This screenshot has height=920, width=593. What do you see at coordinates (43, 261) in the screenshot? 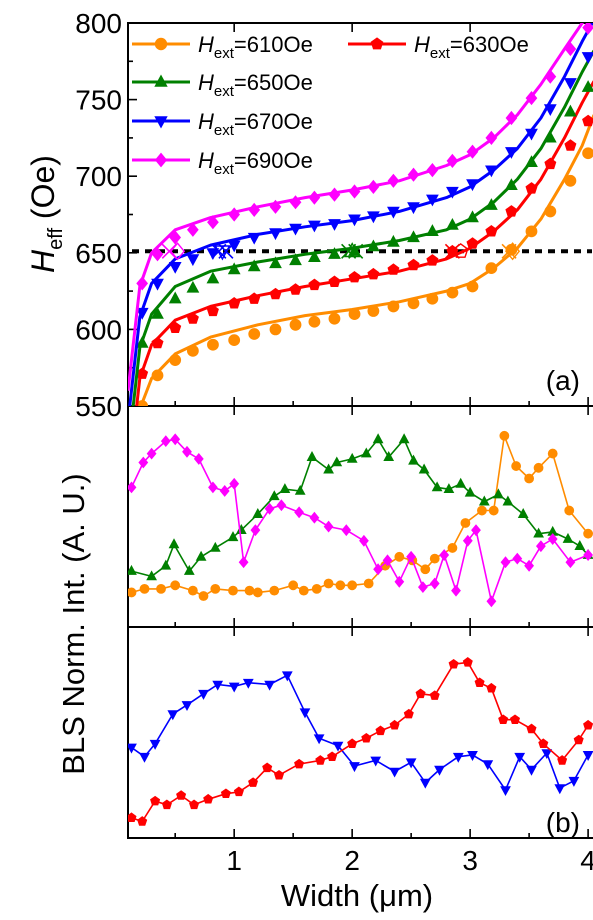
I see `y-axis-title-a-main: H` at bounding box center [43, 261].